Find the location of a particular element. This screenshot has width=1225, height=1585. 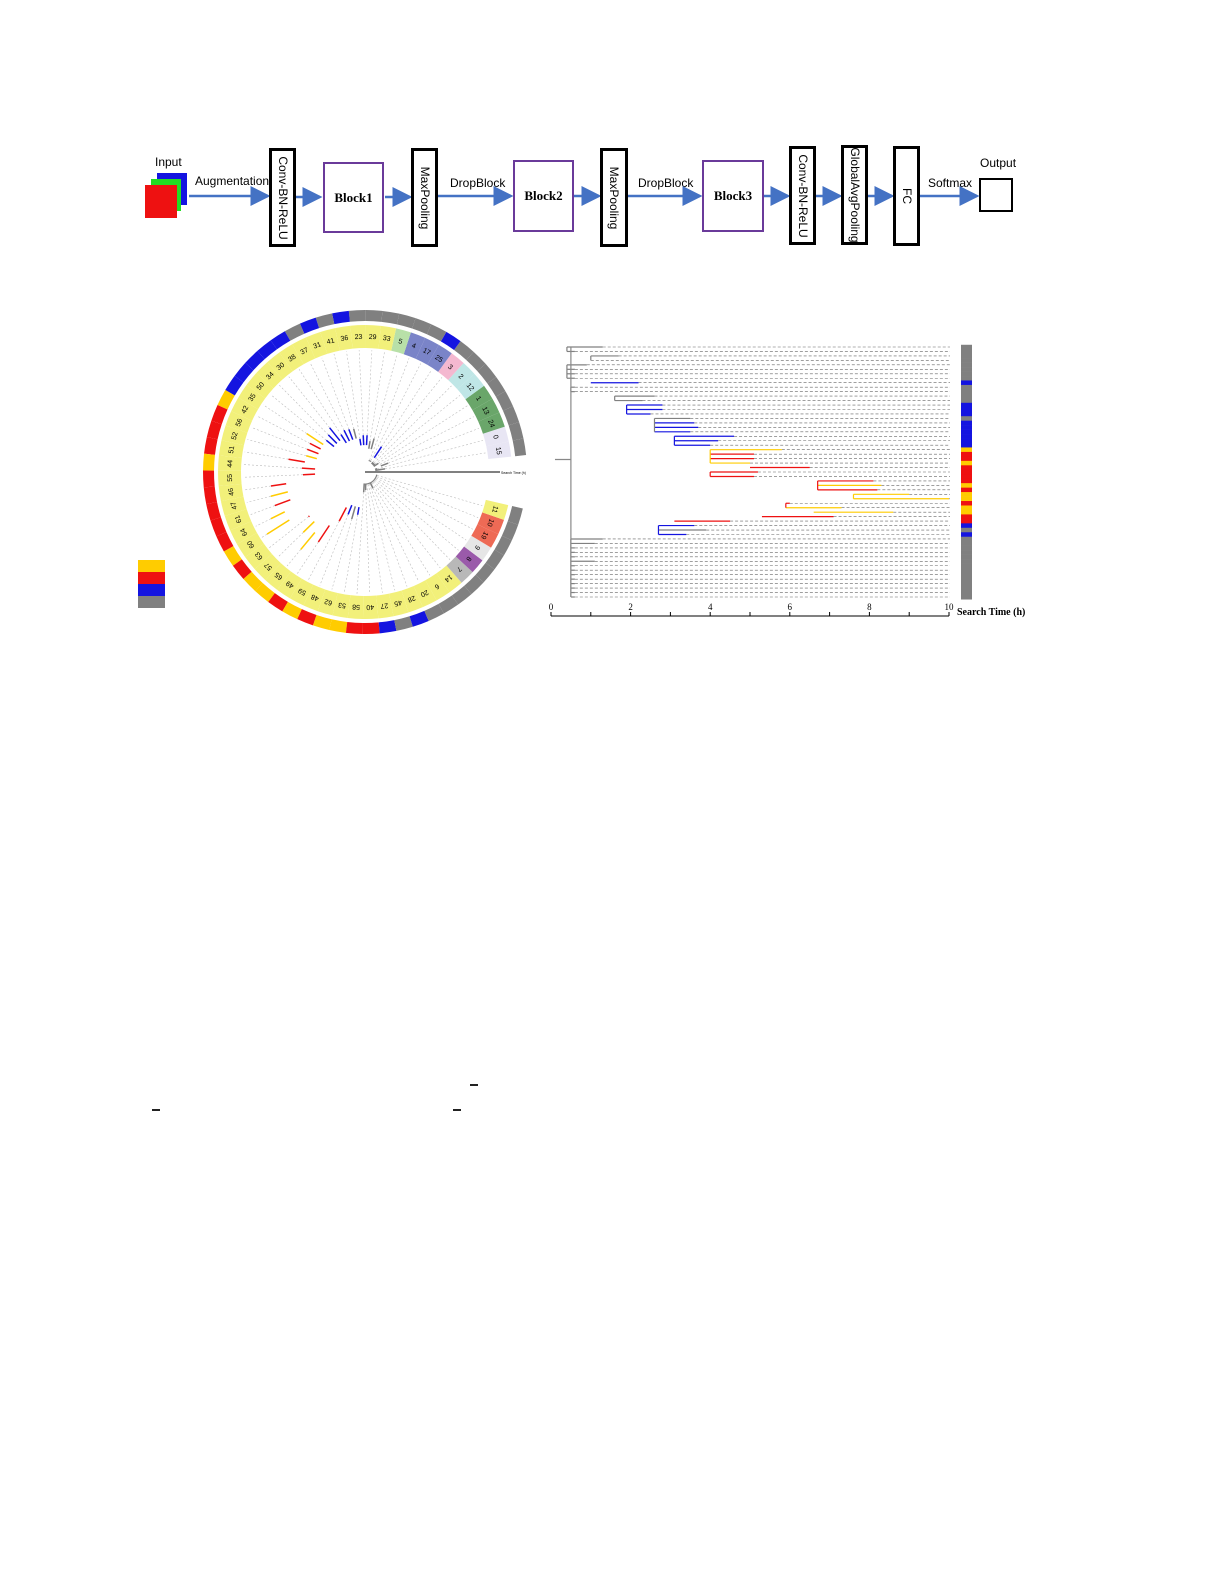

x-tick-label: 4 is located at coordinates (710, 607).